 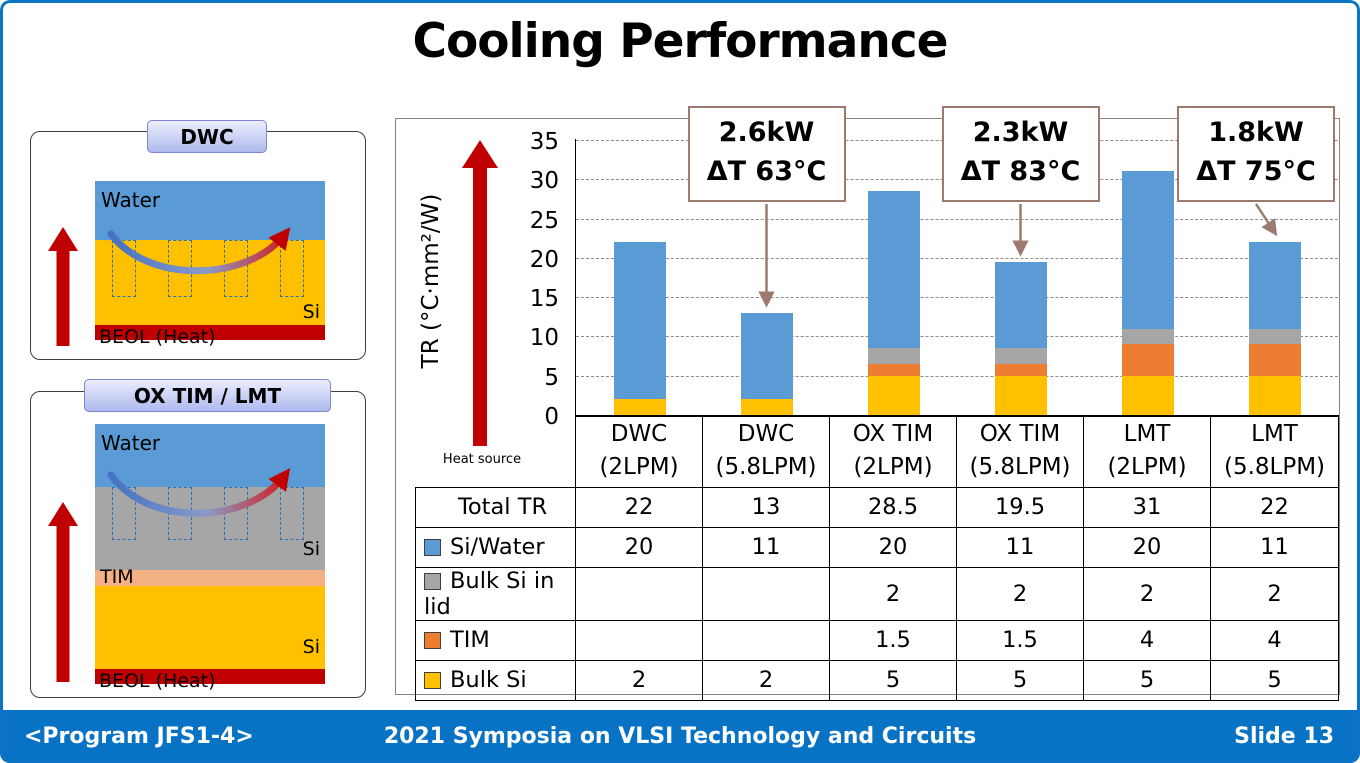 What do you see at coordinates (1147, 451) in the screenshot?
I see `category-label: LMT (2LPM)` at bounding box center [1147, 451].